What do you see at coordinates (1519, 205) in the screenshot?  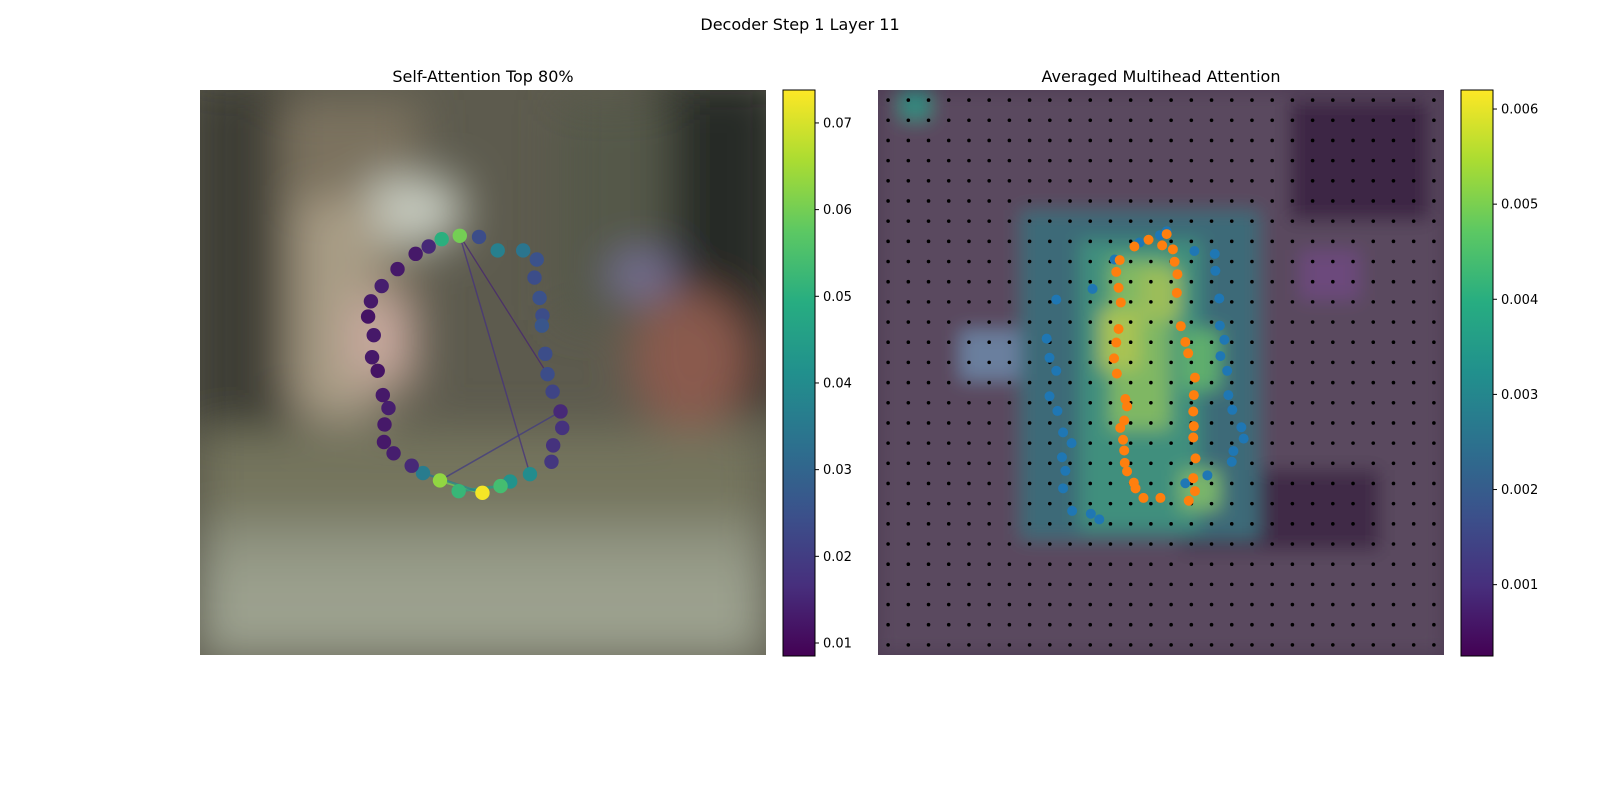 I see `colorbar-tick-label: 0.005` at bounding box center [1519, 205].